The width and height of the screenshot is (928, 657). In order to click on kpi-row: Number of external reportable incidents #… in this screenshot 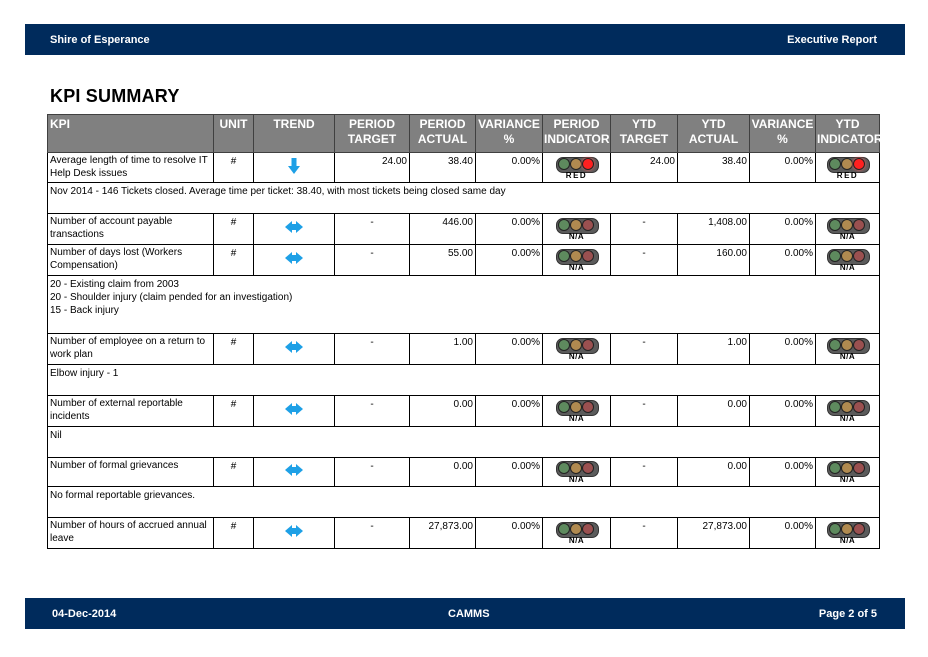, I will do `click(463, 411)`.